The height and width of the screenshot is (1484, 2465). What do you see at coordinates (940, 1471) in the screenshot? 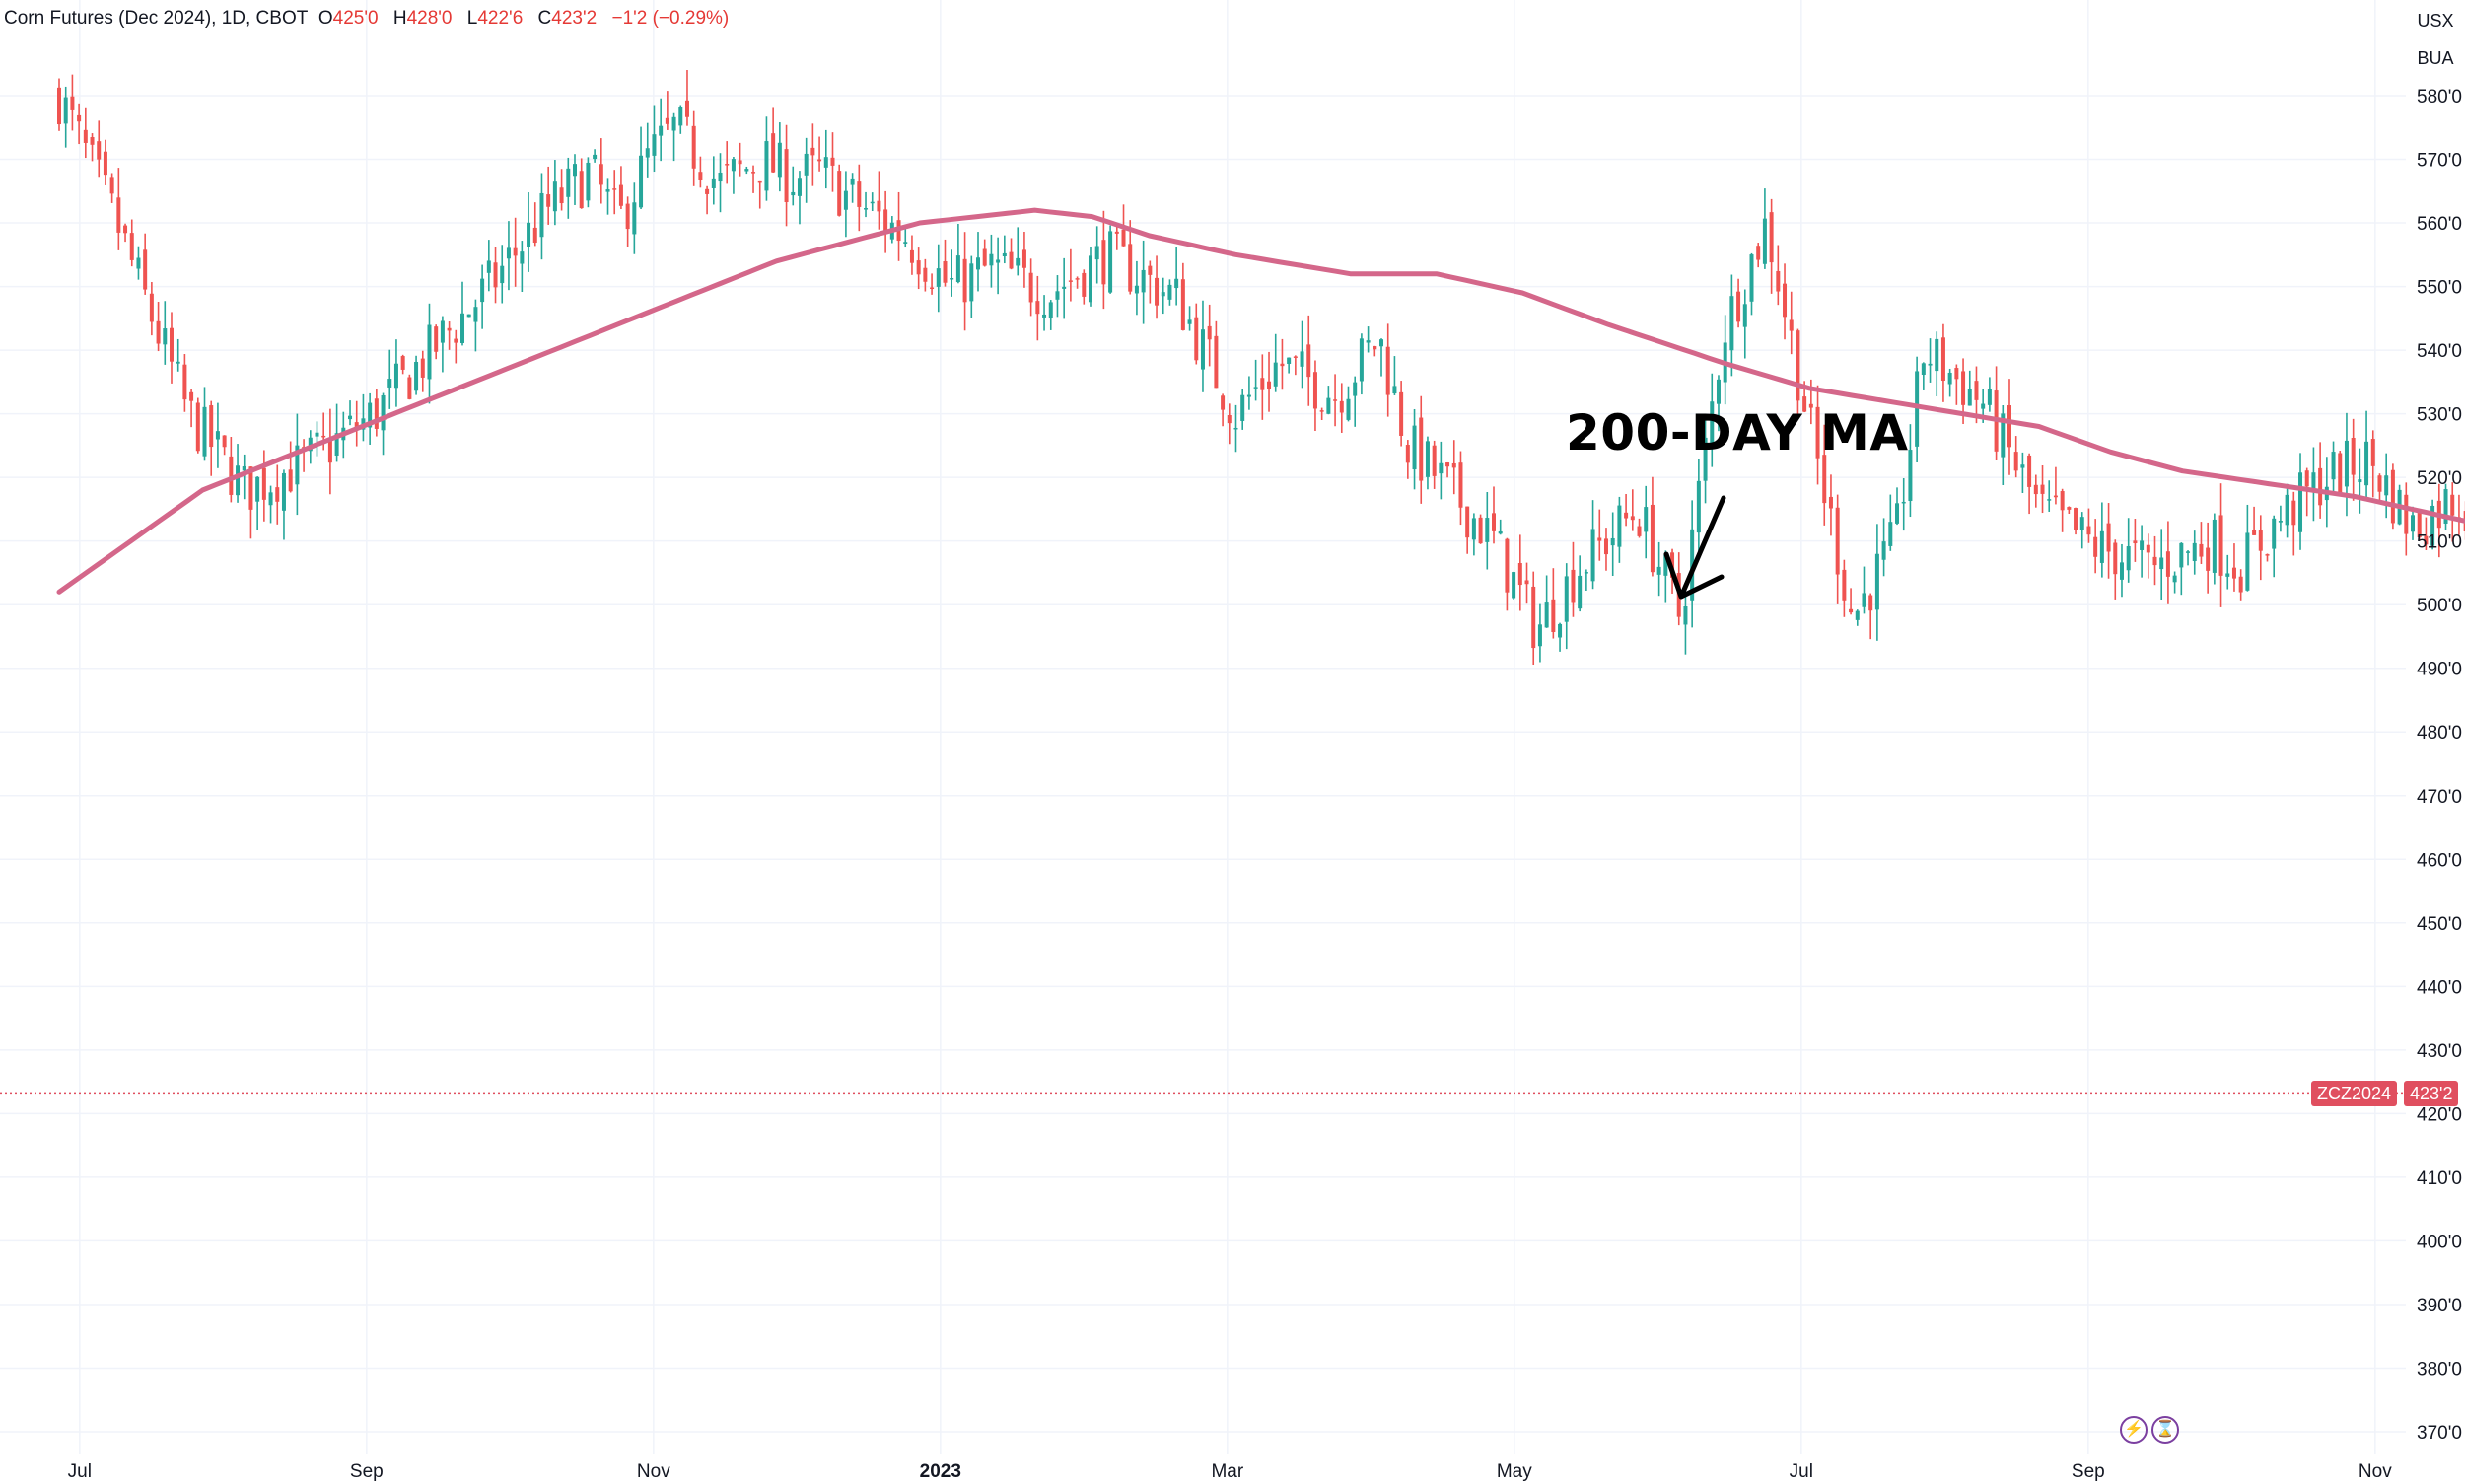
I see `x-tick-label: 2023` at bounding box center [940, 1471].